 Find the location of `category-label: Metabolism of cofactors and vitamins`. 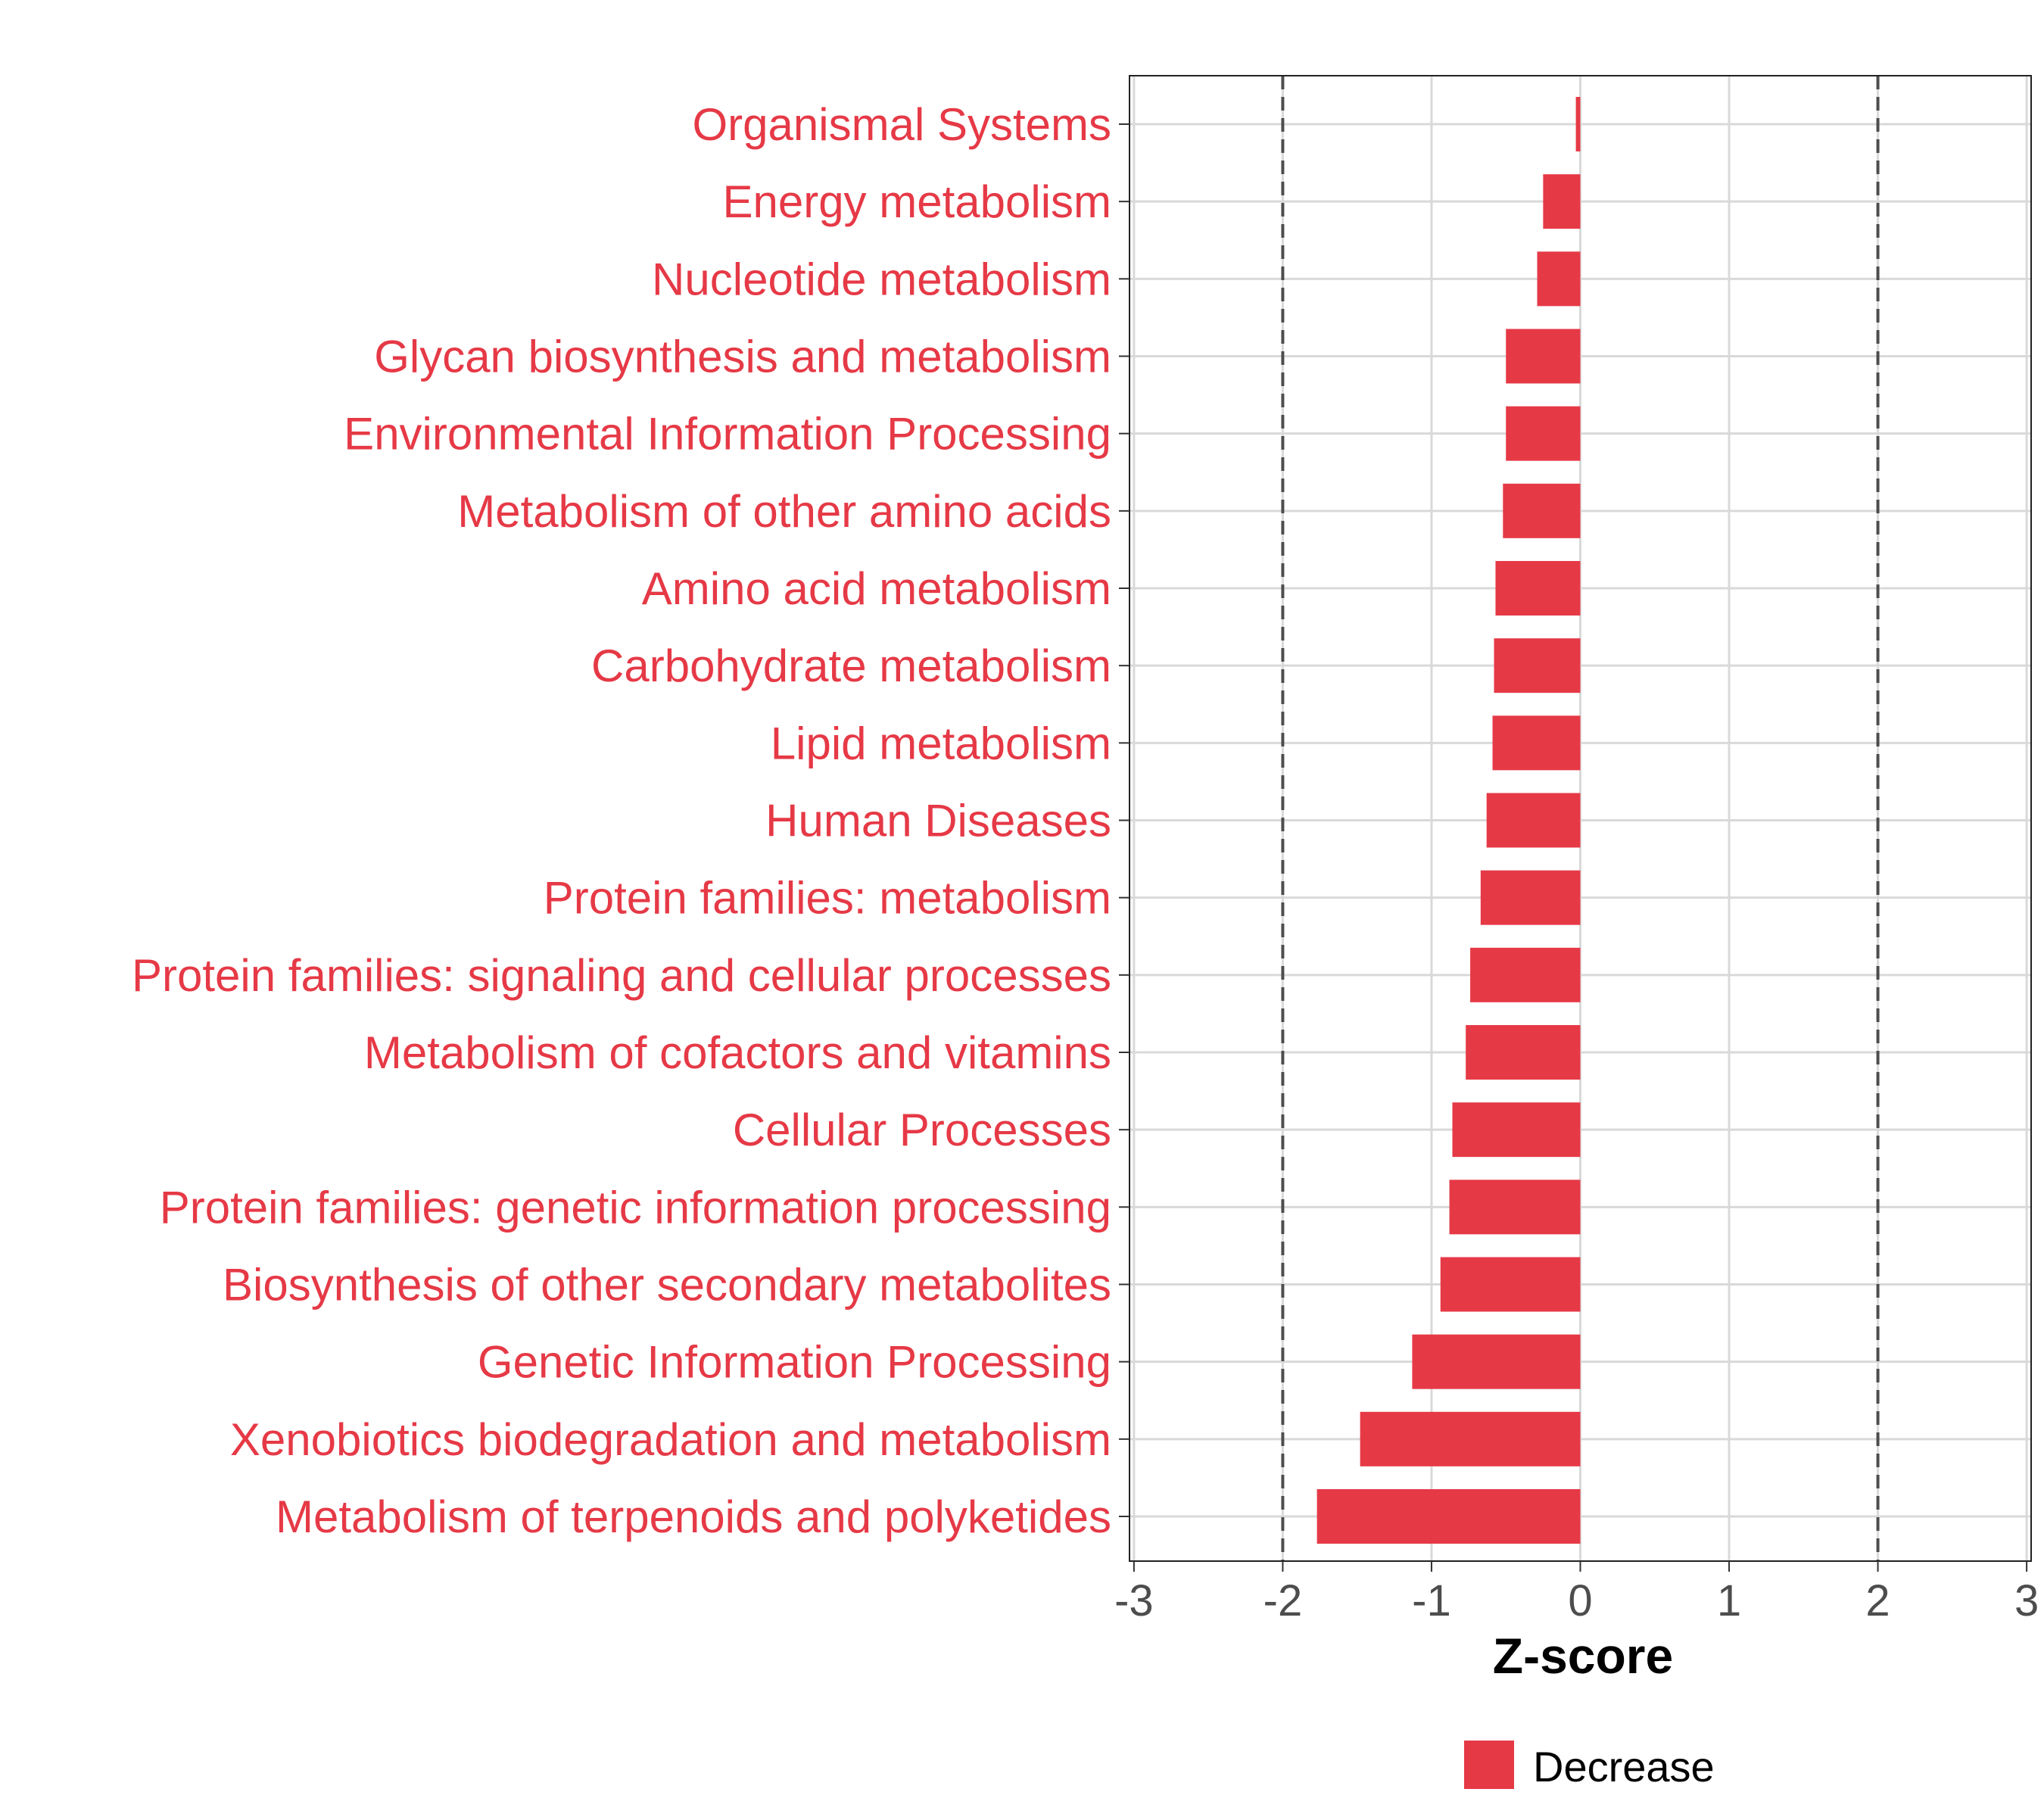

category-label: Metabolism of cofactors and vitamins is located at coordinates (737, 1052).